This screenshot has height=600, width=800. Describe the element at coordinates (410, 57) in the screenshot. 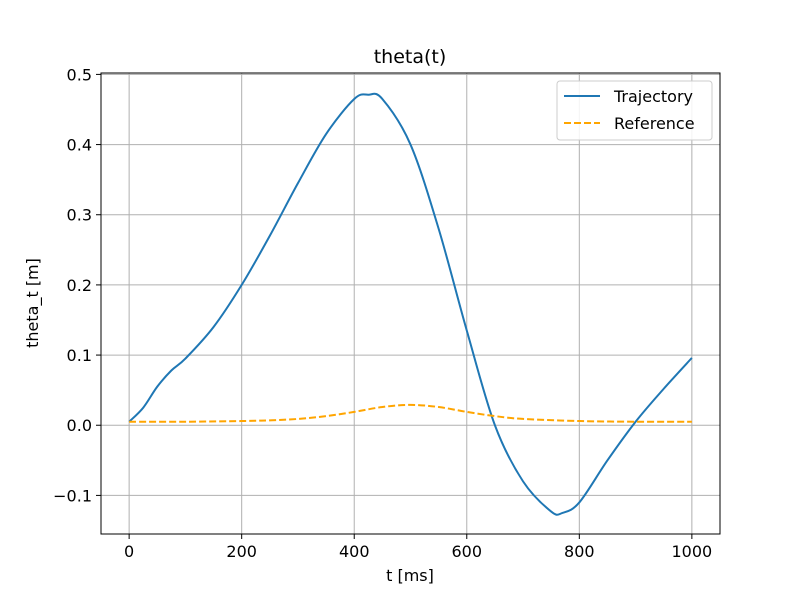

I see `chart-title: theta(t)` at that location.